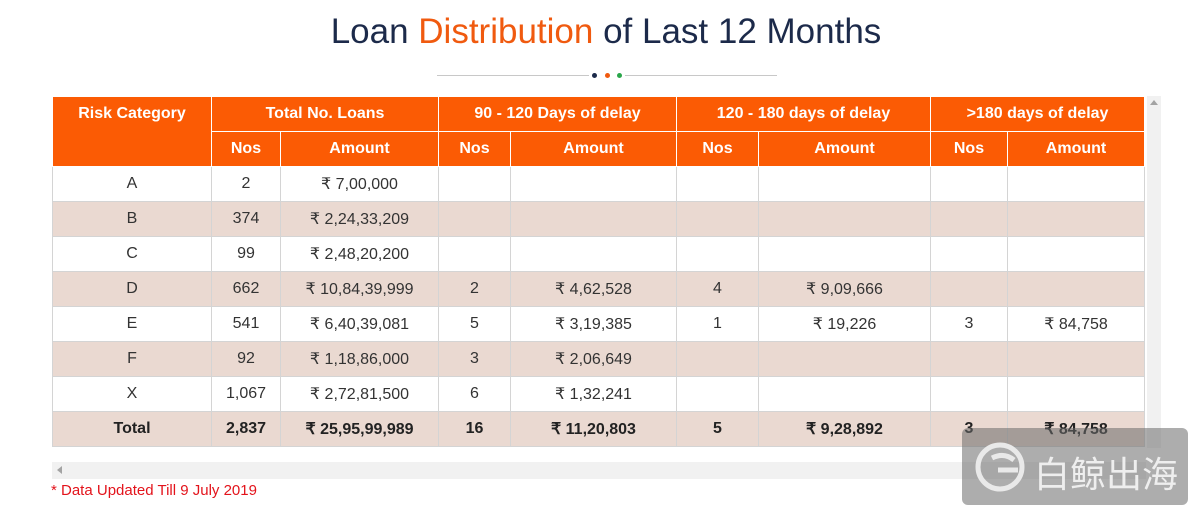  What do you see at coordinates (593, 289) in the screenshot?
I see `cell-d90-amount: ₹ 4,62,528` at bounding box center [593, 289].